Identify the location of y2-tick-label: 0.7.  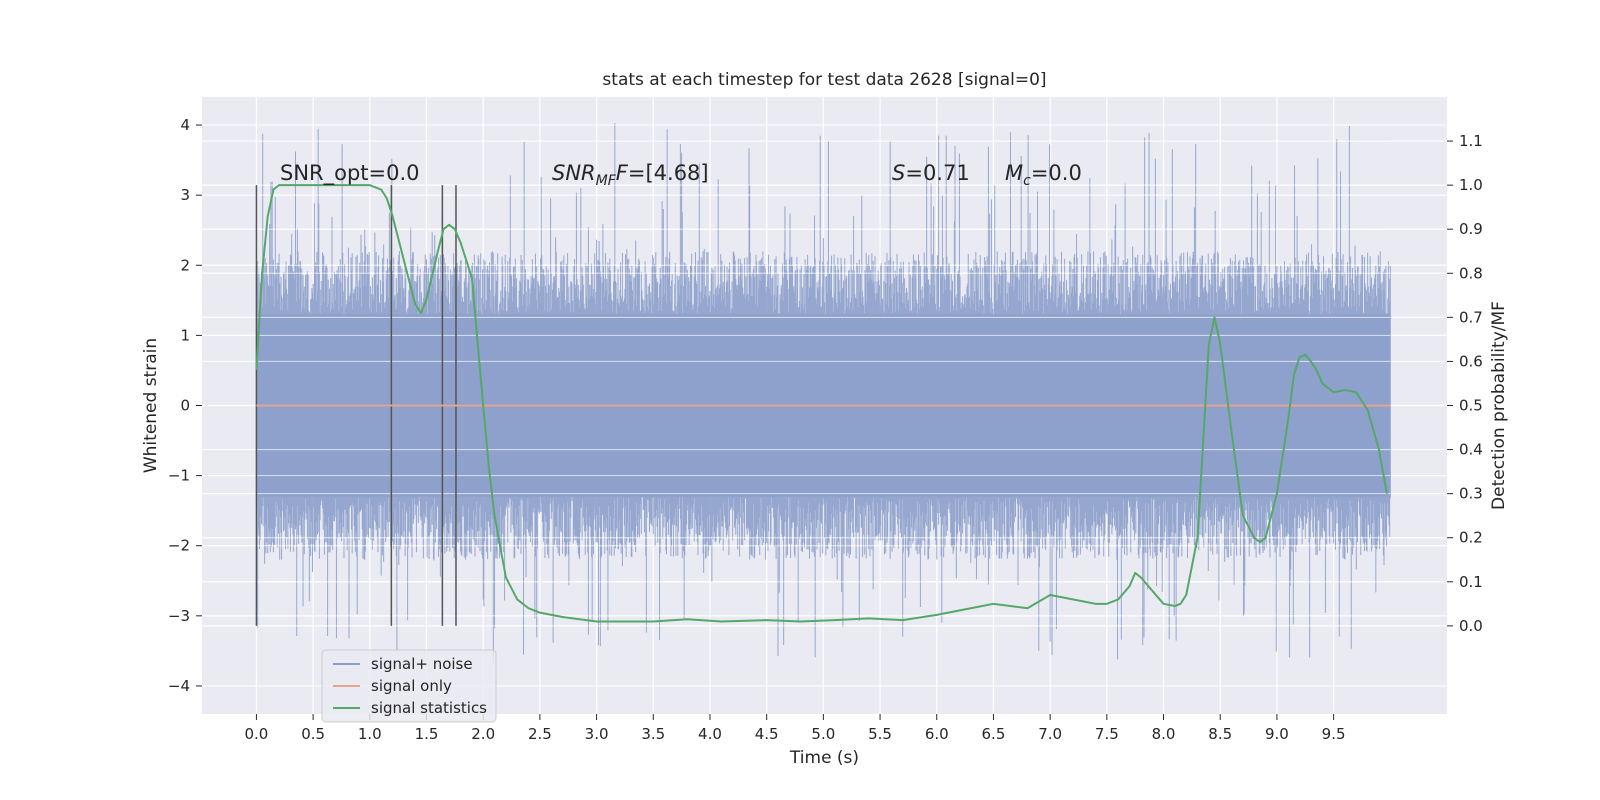
(1471, 317).